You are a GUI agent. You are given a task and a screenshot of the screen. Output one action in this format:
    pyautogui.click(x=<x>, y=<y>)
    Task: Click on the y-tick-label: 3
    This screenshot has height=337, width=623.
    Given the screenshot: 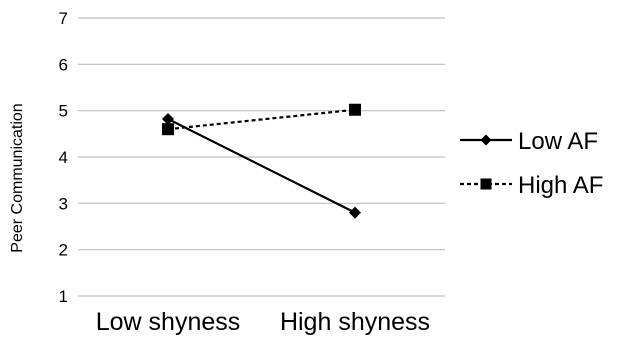 What is the action you would take?
    pyautogui.click(x=63, y=203)
    